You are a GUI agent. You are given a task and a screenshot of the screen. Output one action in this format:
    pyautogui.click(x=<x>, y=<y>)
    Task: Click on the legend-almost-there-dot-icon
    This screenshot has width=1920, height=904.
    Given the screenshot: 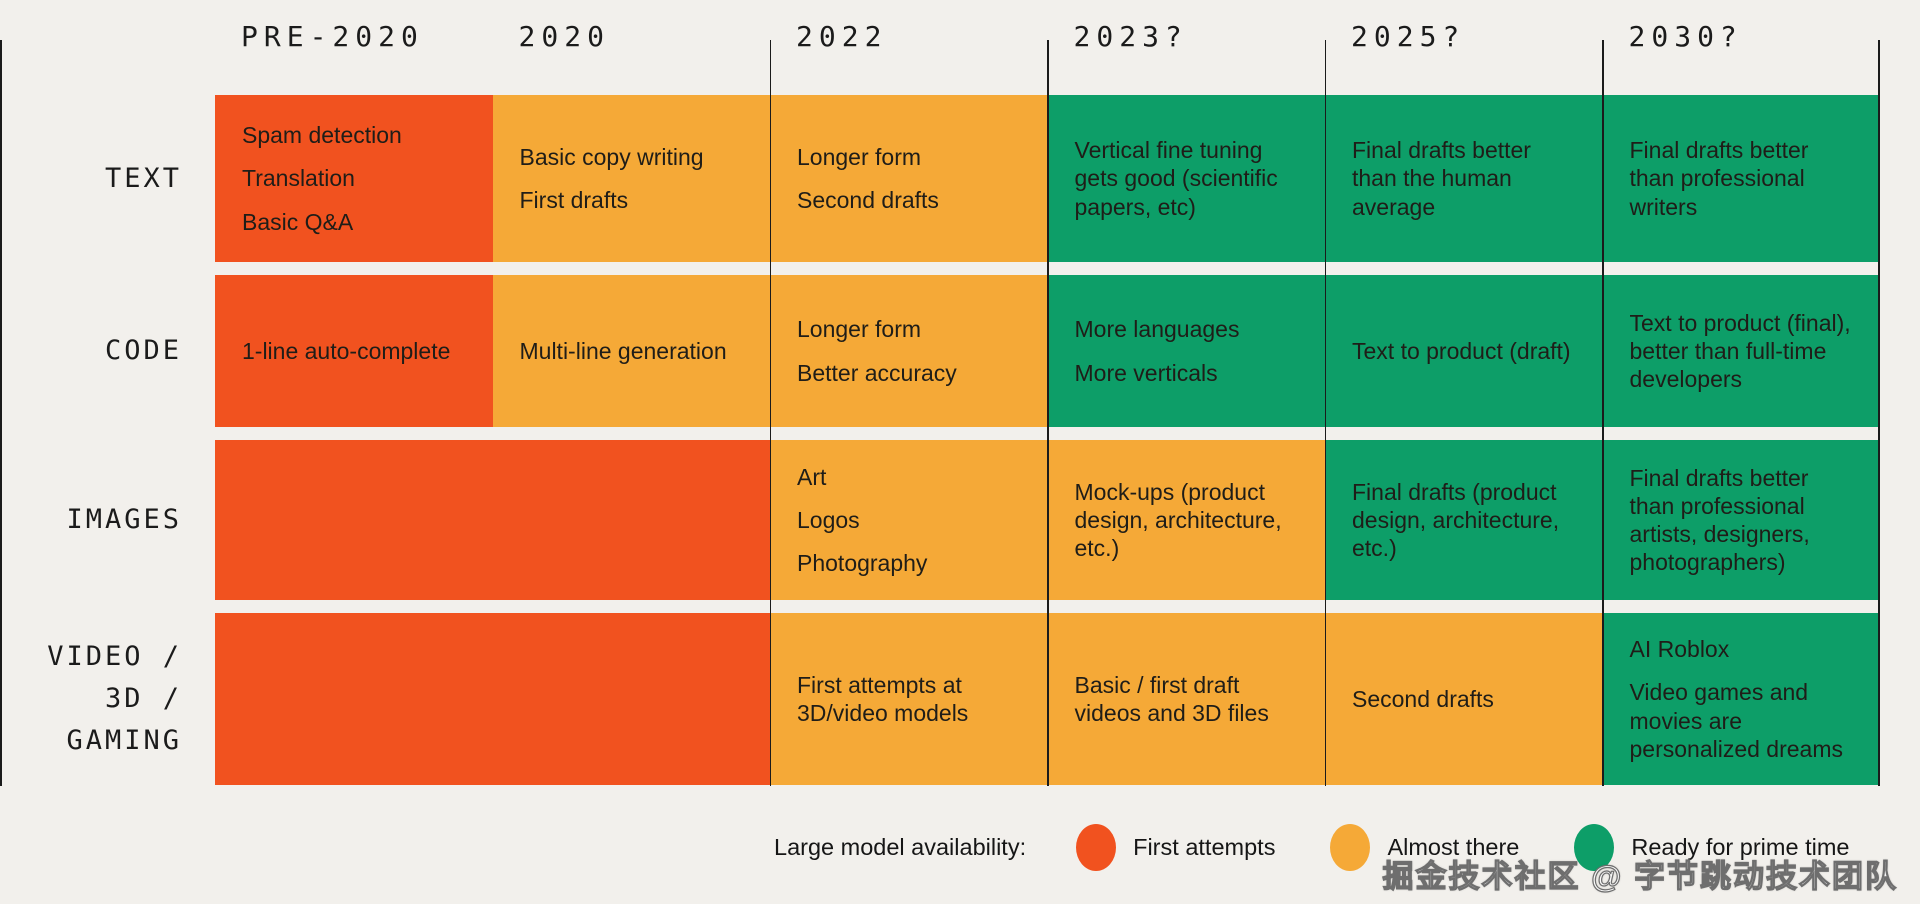 What is the action you would take?
    pyautogui.click(x=1350, y=847)
    